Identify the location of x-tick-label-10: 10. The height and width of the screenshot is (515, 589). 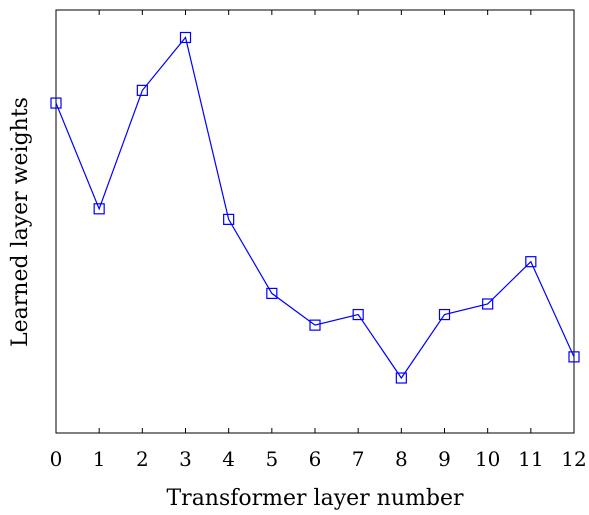
(487, 459).